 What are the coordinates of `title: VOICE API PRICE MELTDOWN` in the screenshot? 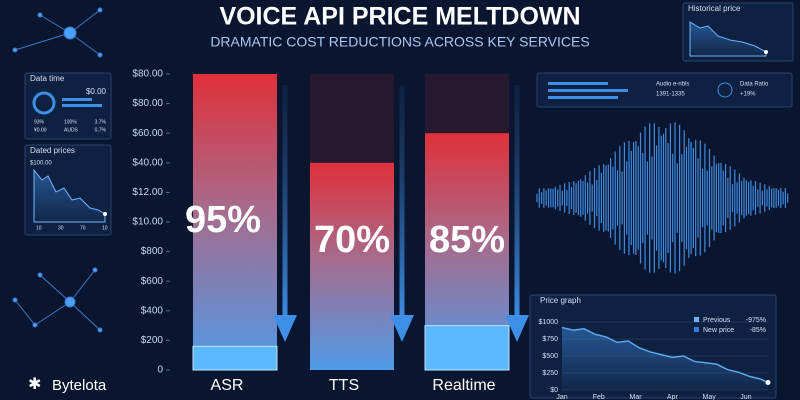 It's located at (399, 17).